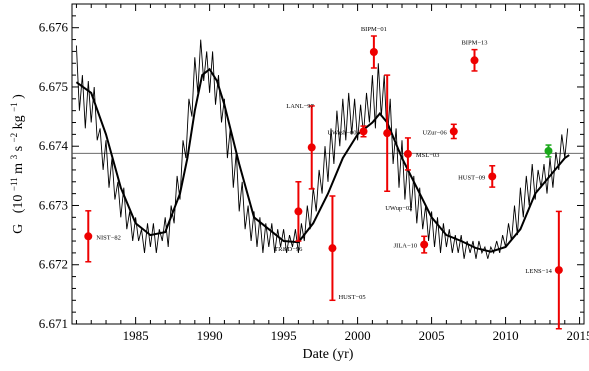  I want to click on measurement-point: HUST−05, so click(347, 248).